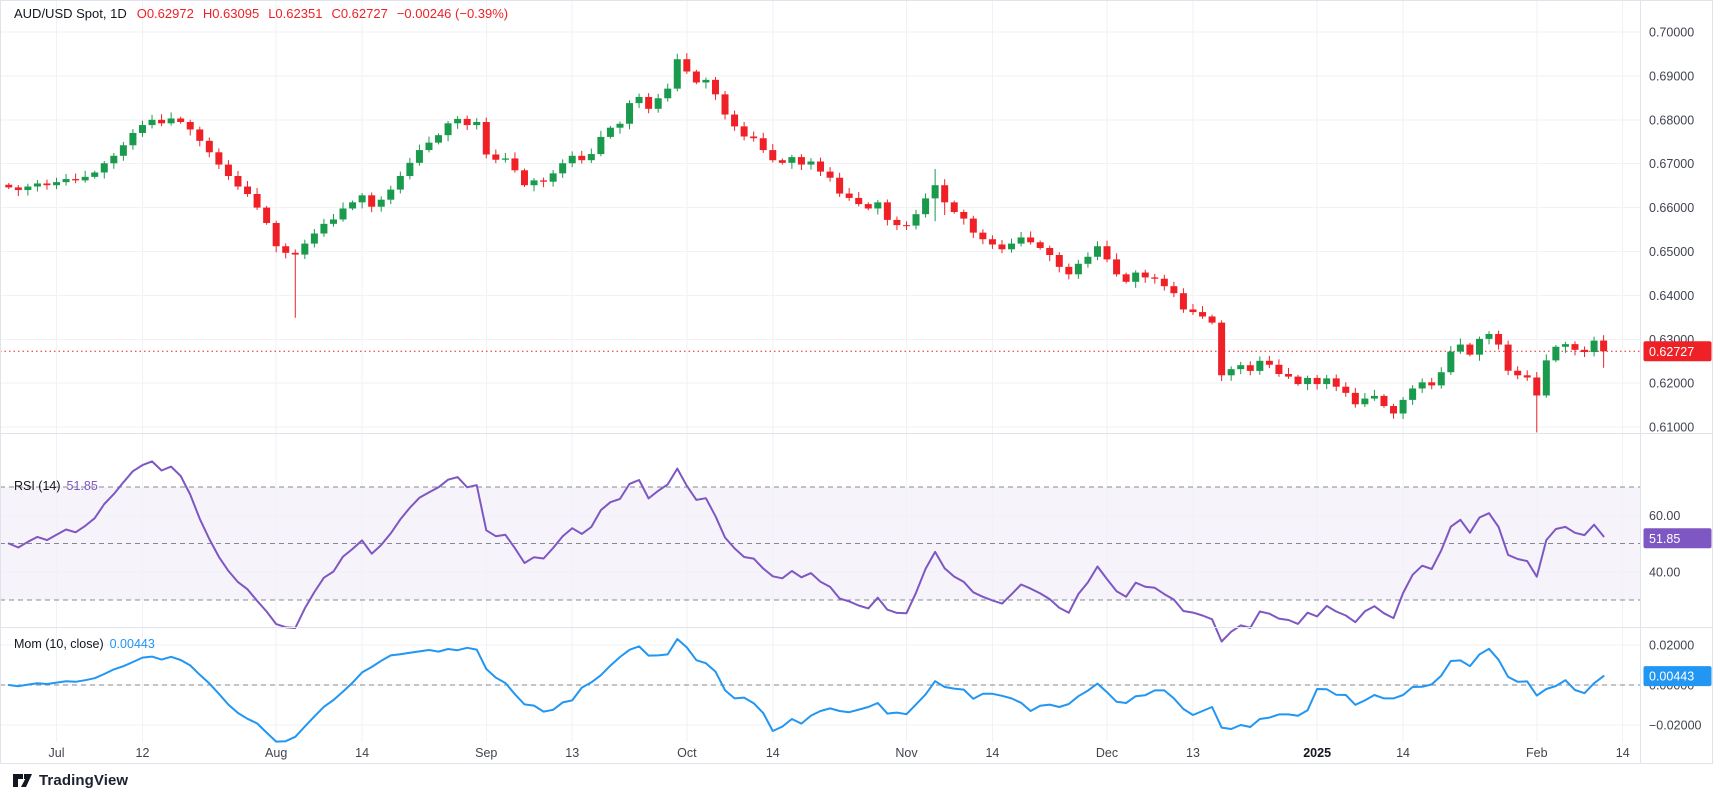 The image size is (1723, 803). I want to click on price-axis-label: 0.68000, so click(1671, 120).